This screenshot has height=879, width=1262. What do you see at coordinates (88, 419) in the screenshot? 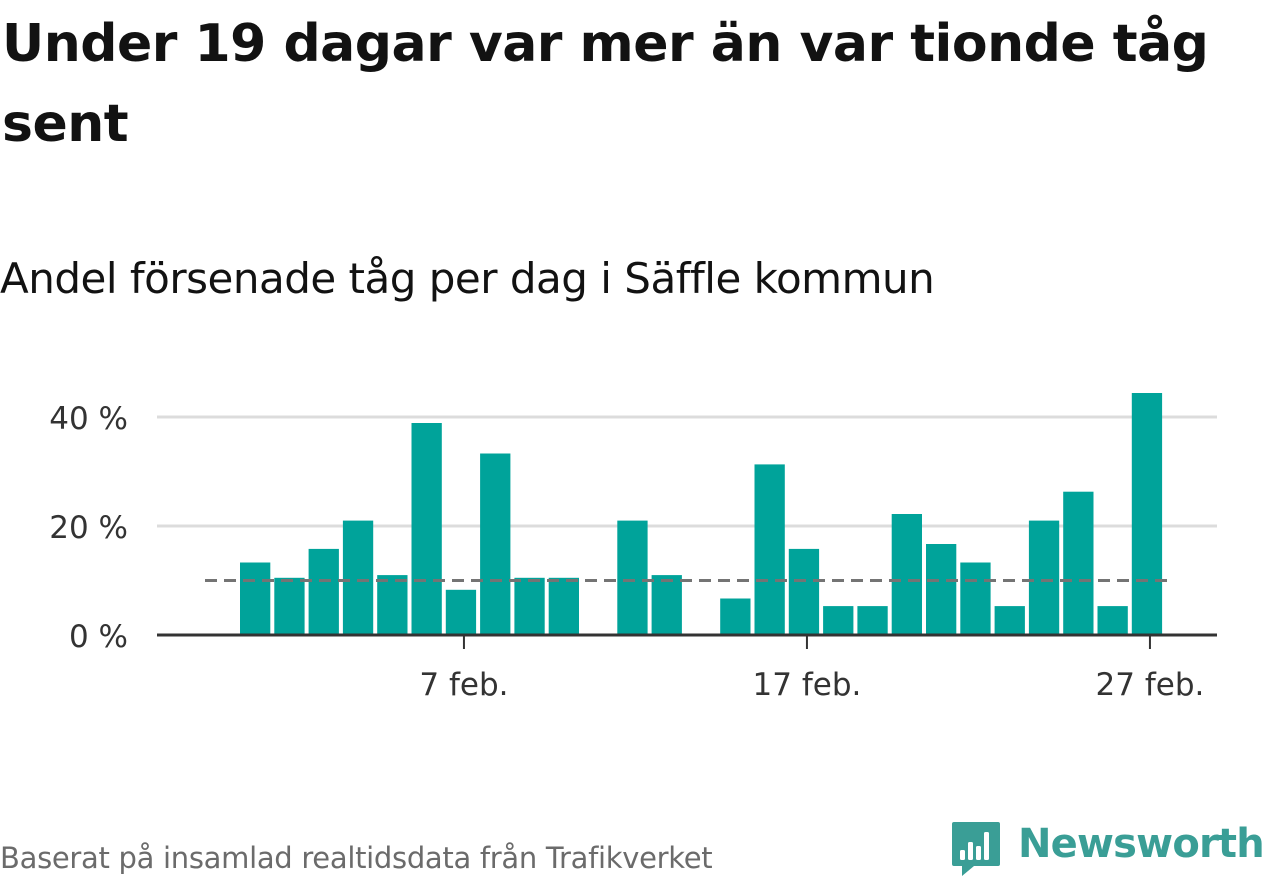
I see `y-tick-label: 40 %` at bounding box center [88, 419].